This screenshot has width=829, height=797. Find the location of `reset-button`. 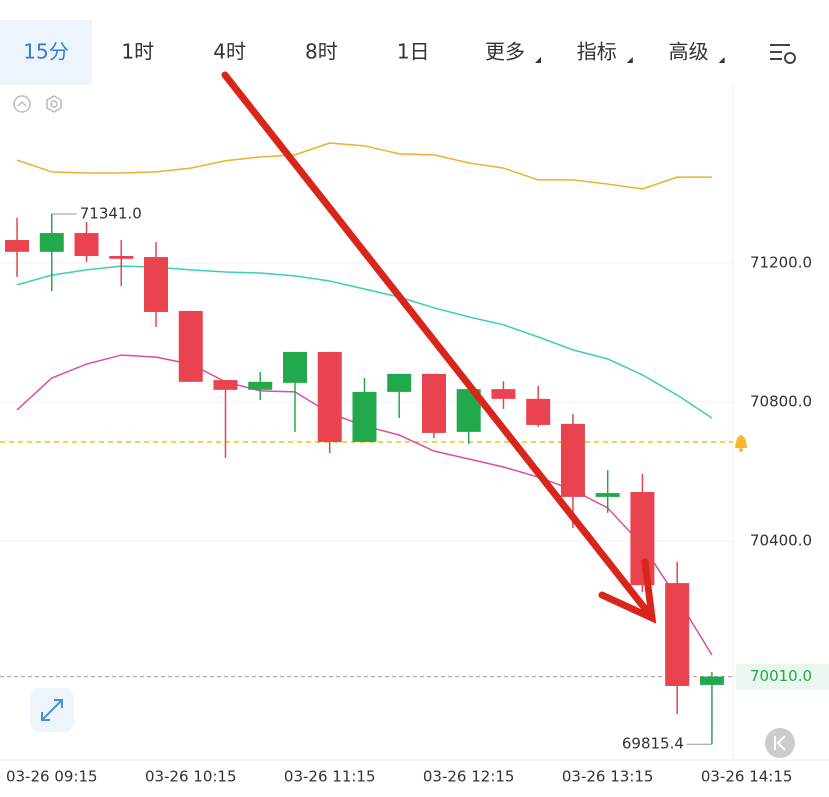

reset-button is located at coordinates (780, 743).